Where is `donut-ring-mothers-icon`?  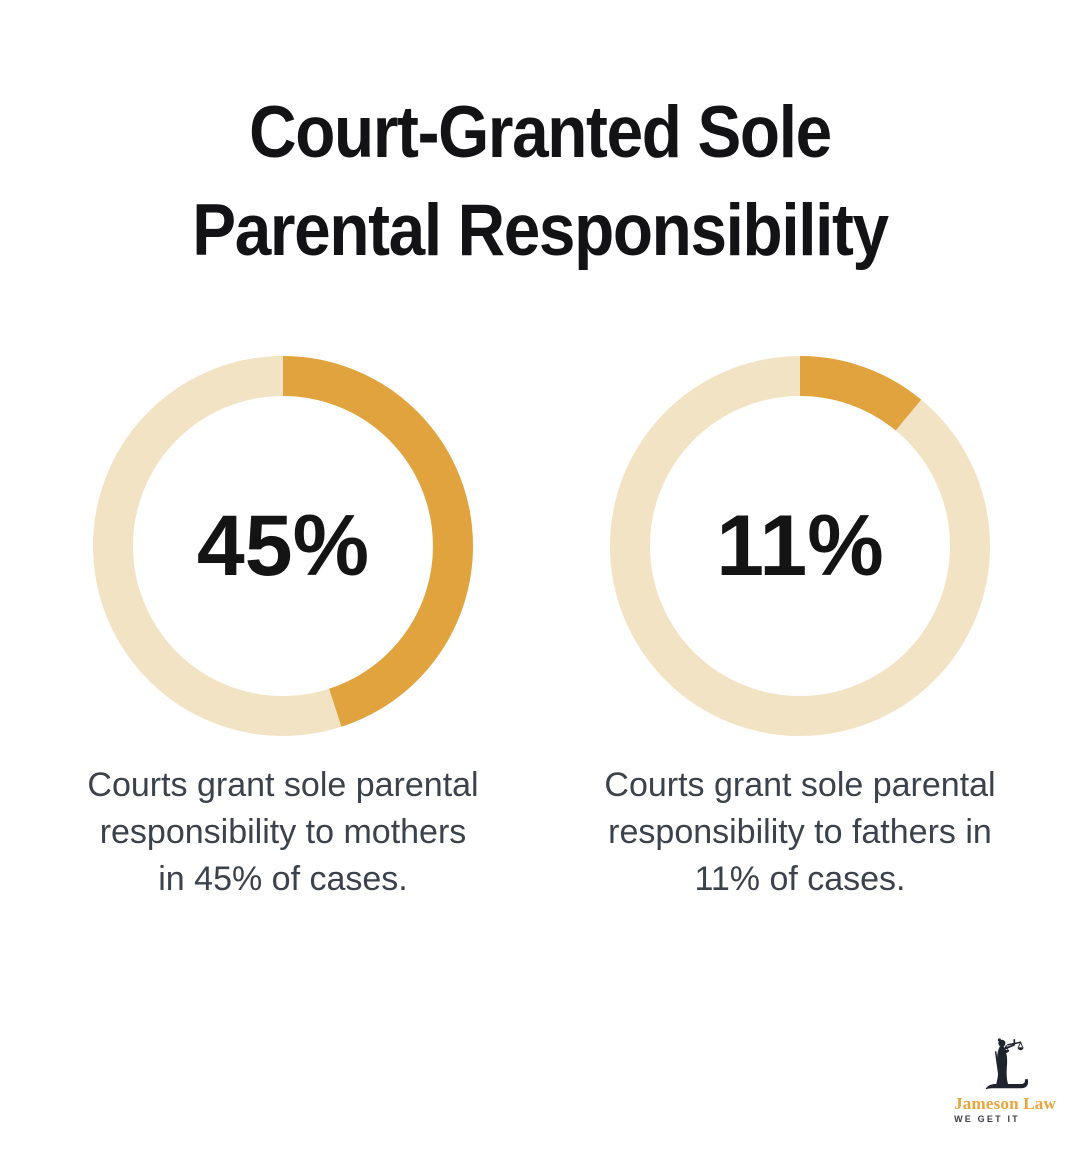 donut-ring-mothers-icon is located at coordinates (283, 546).